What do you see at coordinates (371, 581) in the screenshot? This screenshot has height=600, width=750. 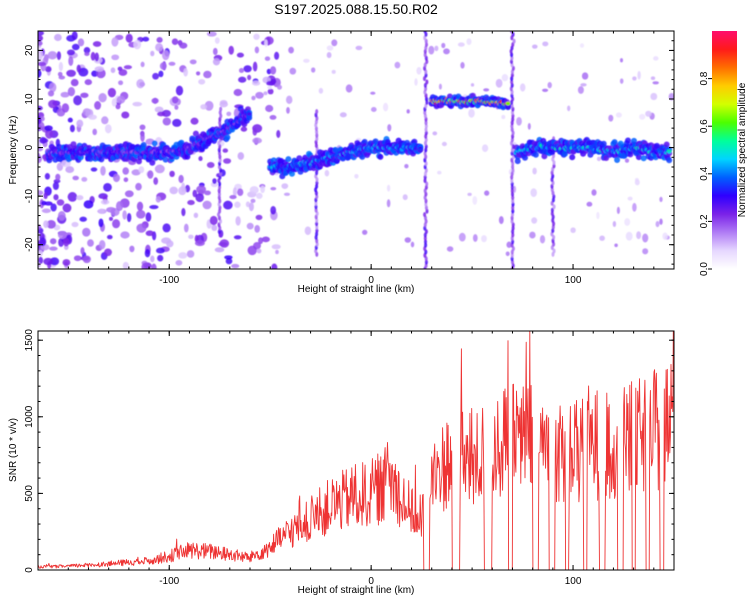 I see `snr-x-tick-label: 0` at bounding box center [371, 581].